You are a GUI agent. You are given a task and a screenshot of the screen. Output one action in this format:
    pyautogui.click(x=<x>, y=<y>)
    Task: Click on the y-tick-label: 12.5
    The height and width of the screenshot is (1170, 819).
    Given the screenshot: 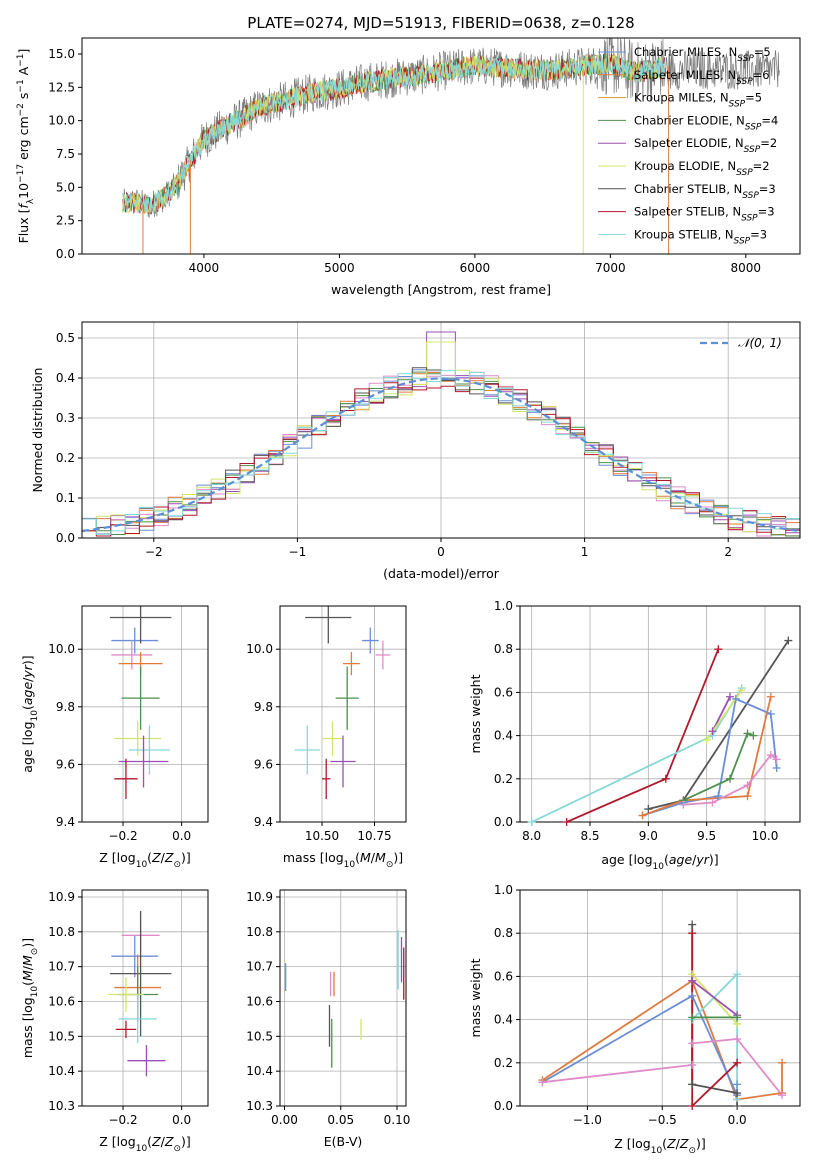 What is the action you would take?
    pyautogui.click(x=61, y=87)
    